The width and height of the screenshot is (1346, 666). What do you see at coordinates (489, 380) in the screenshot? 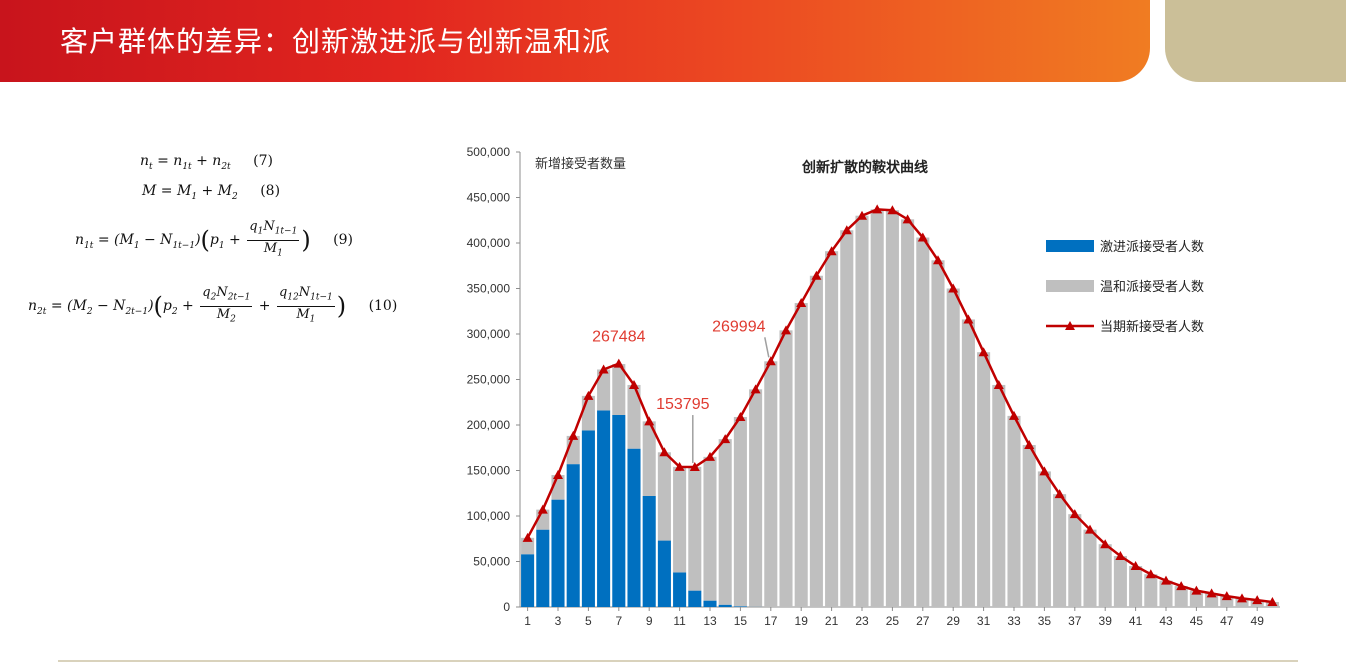
I see `y-tick-label: 250,000` at bounding box center [489, 380].